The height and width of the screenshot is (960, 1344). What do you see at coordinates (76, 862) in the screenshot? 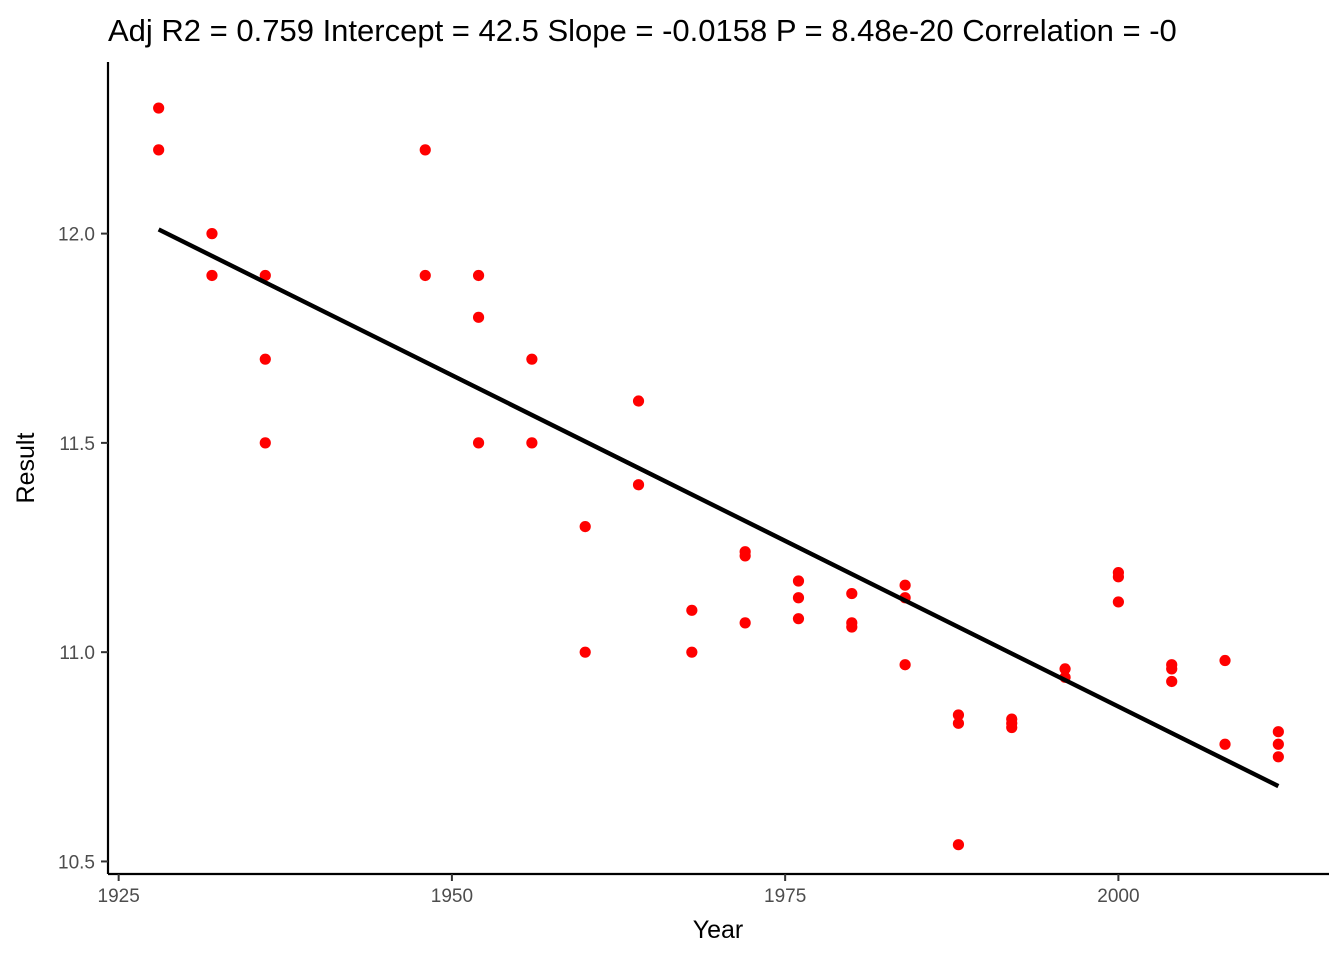
I see `y-tick-label-10.5: 10.5` at bounding box center [76, 862].